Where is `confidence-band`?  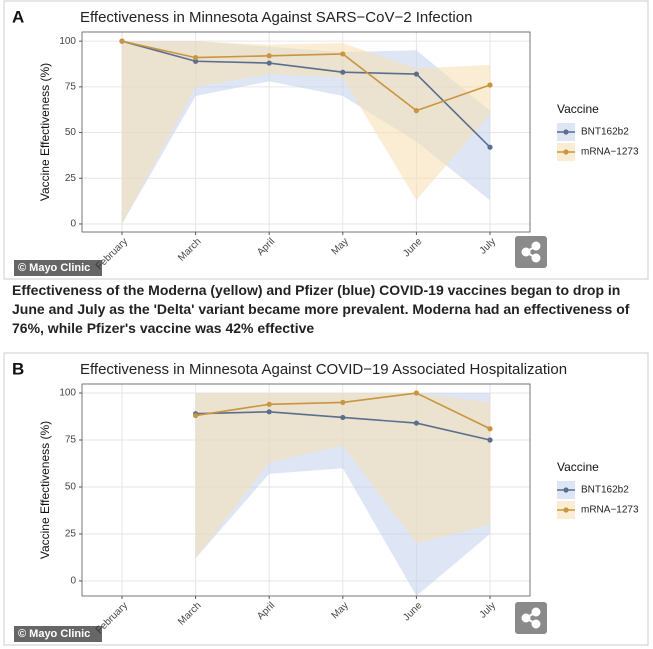
confidence-band is located at coordinates (342, 476).